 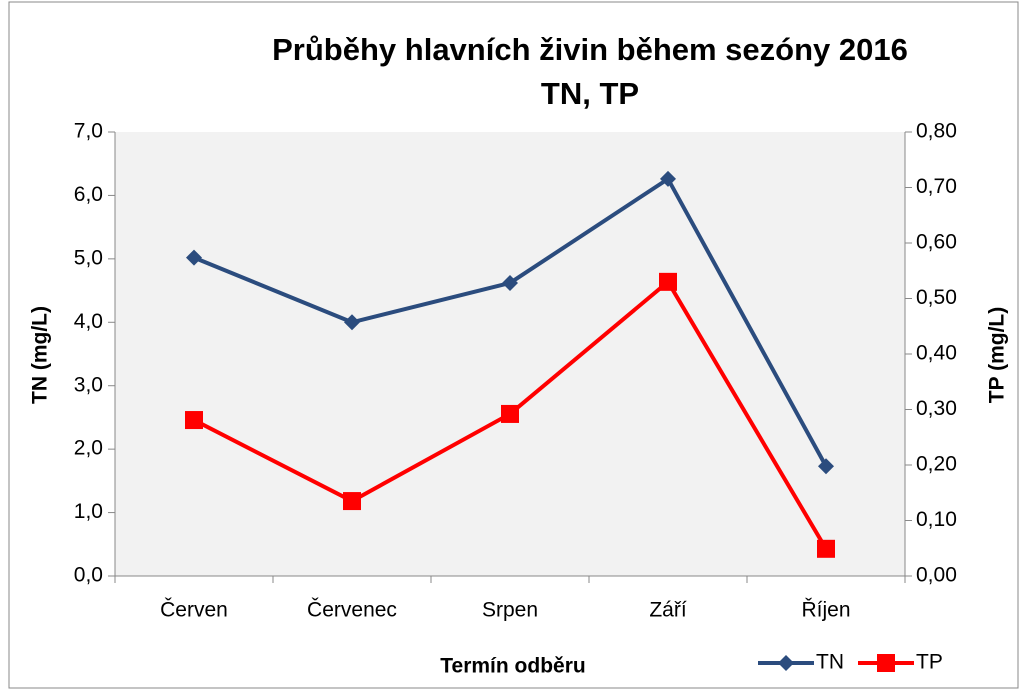 What do you see at coordinates (88, 511) in the screenshot?
I see `y-tick-label: 1,0` at bounding box center [88, 511].